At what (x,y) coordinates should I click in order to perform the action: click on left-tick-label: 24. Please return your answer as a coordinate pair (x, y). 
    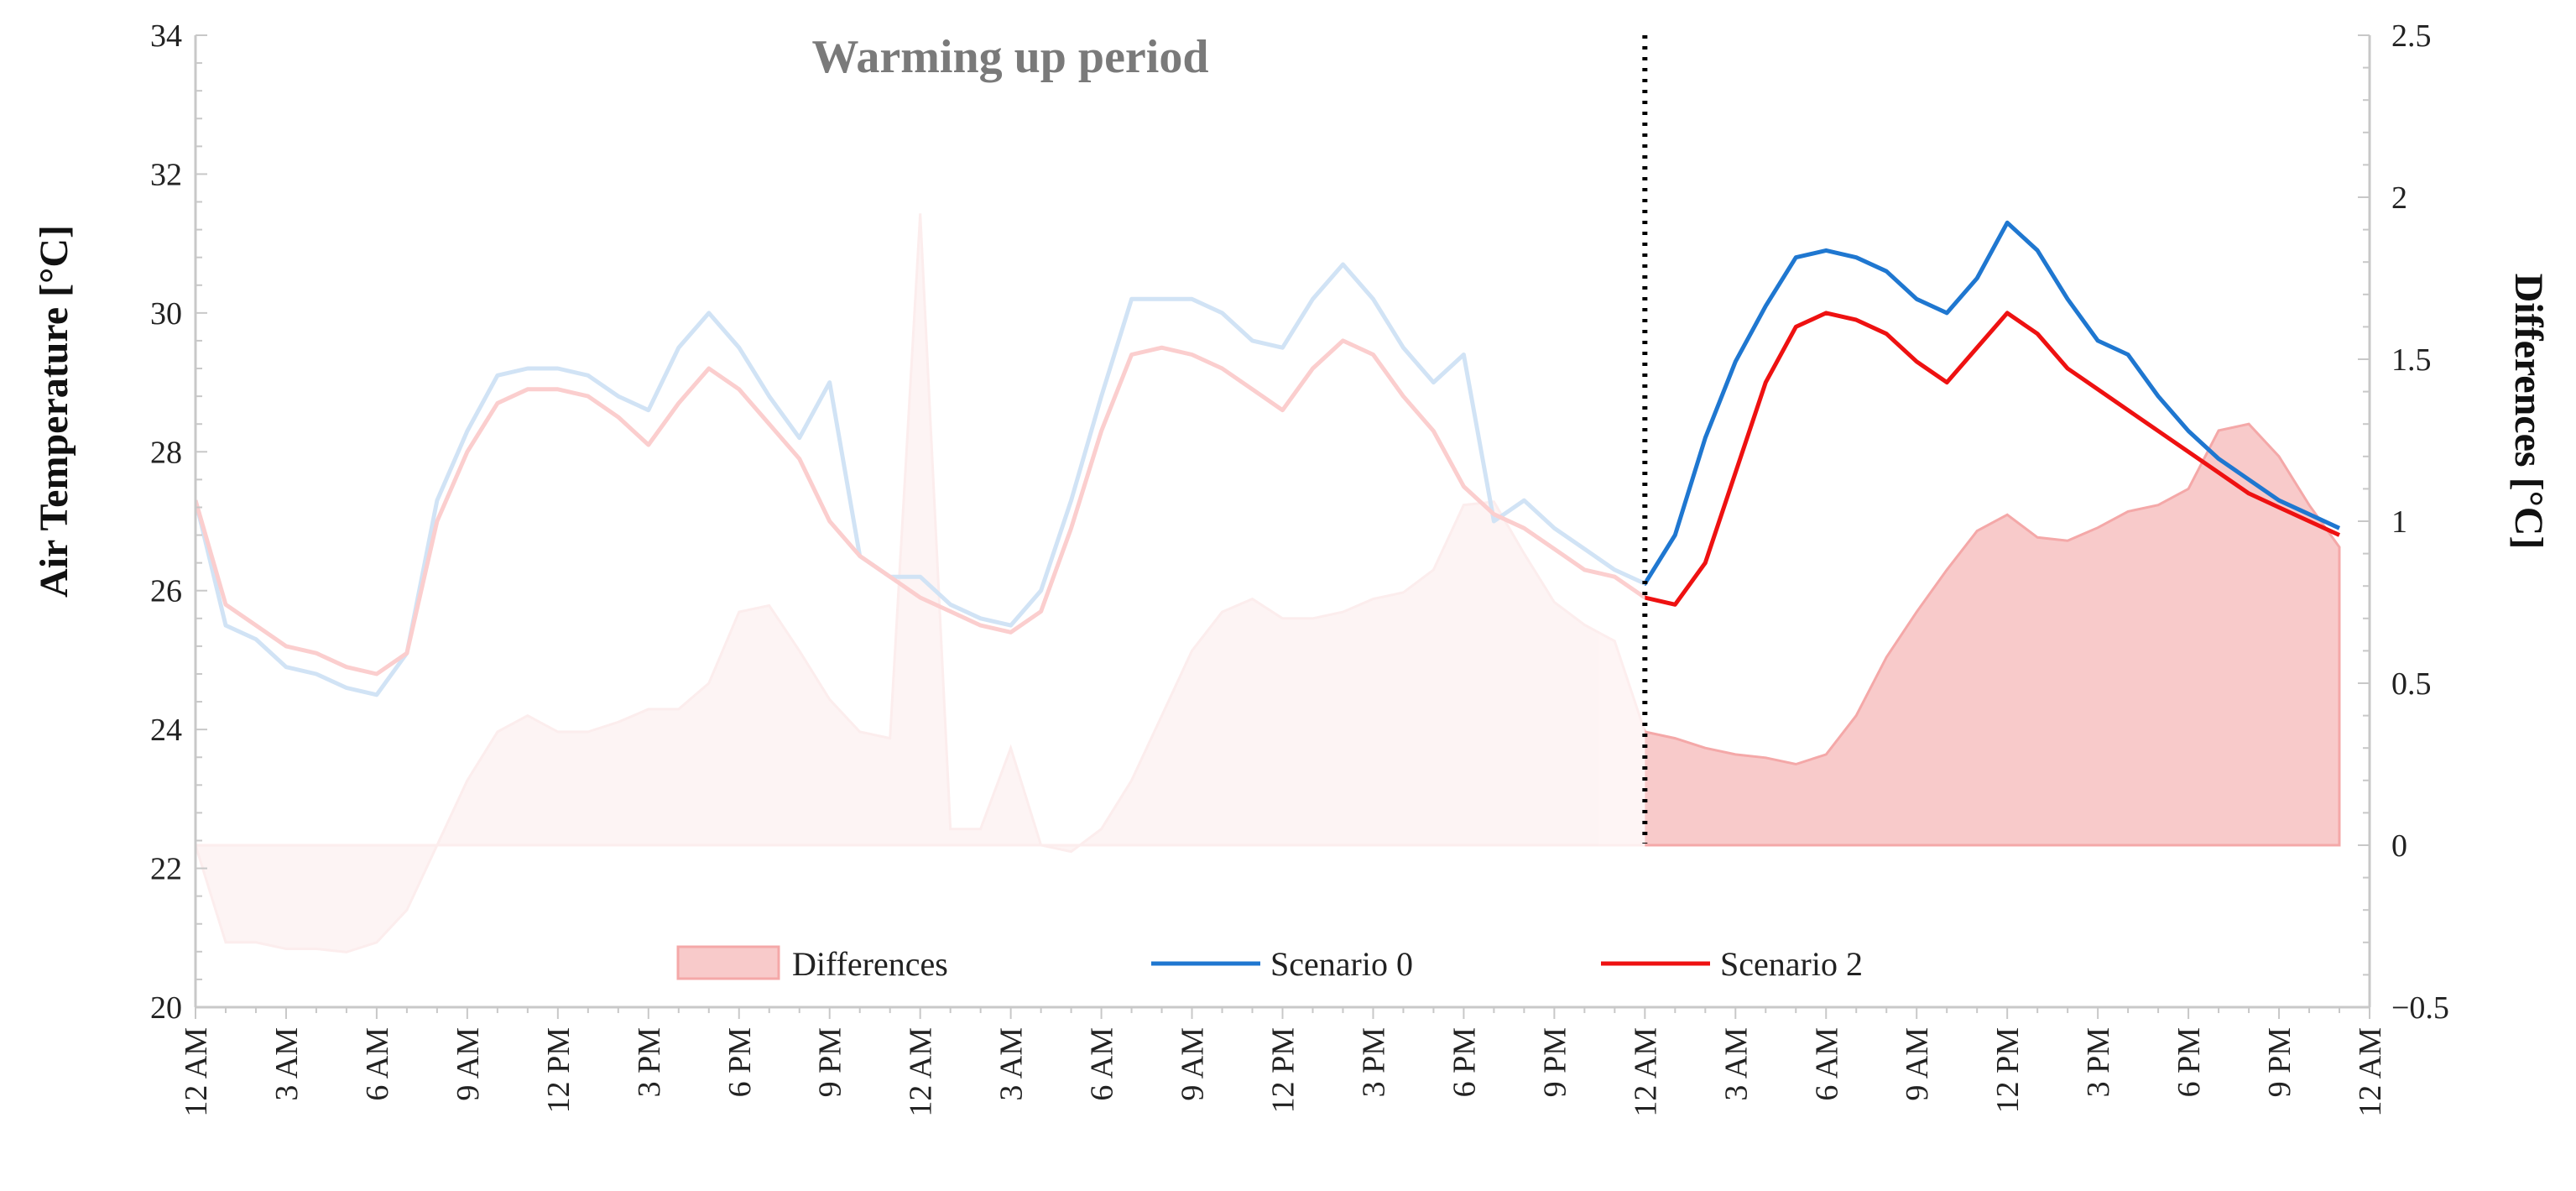
    Looking at the image, I should click on (166, 730).